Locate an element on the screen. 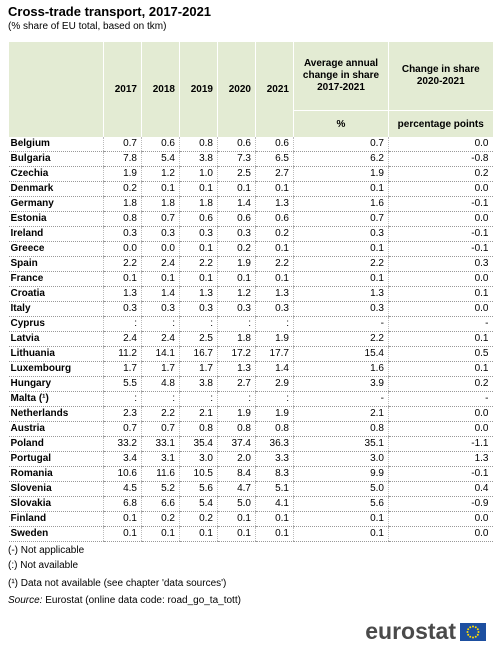 The image size is (500, 657). table-cell: -1.1 is located at coordinates (440, 444).